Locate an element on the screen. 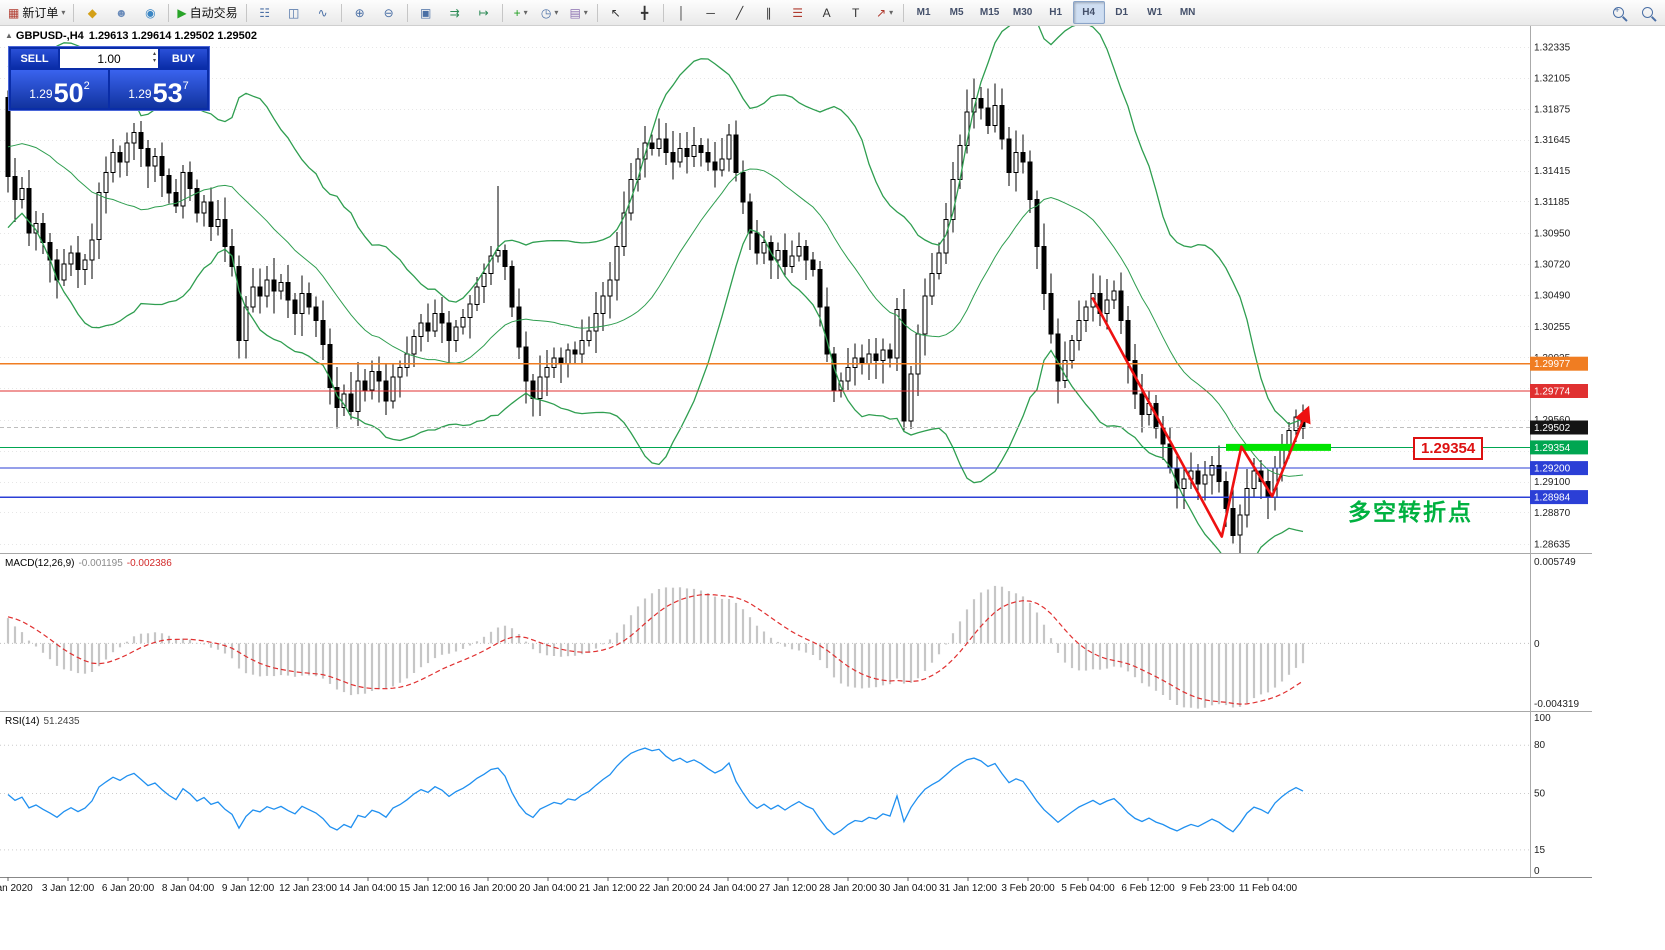  auto-scroll-button: ⇉ is located at coordinates (455, 12).